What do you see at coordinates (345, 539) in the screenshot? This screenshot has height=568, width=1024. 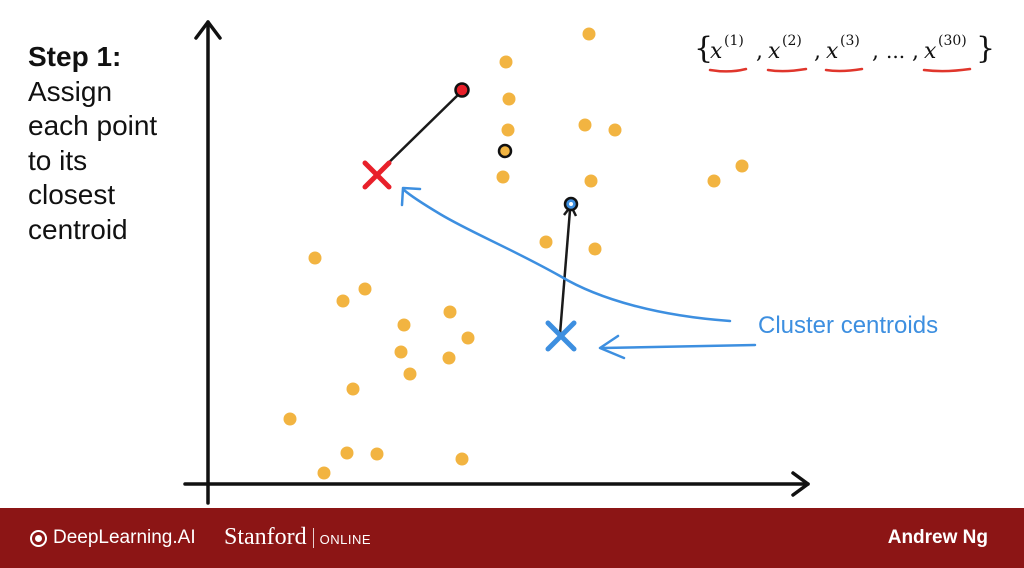 I see `stanford-online-text: ONLINE` at bounding box center [345, 539].